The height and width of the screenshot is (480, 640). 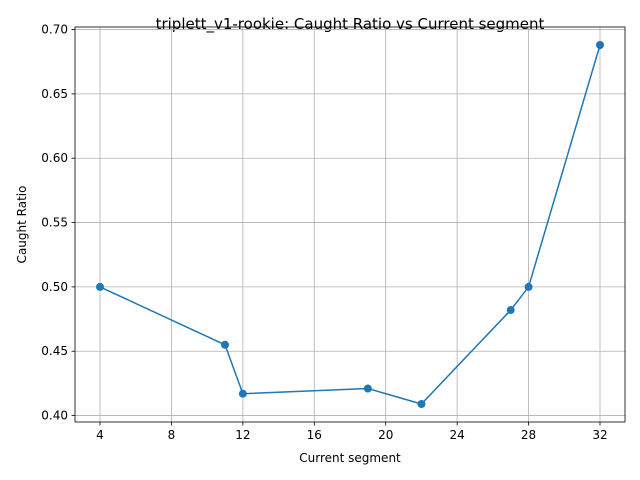 What do you see at coordinates (385, 435) in the screenshot?
I see `x-tick-label: 20` at bounding box center [385, 435].